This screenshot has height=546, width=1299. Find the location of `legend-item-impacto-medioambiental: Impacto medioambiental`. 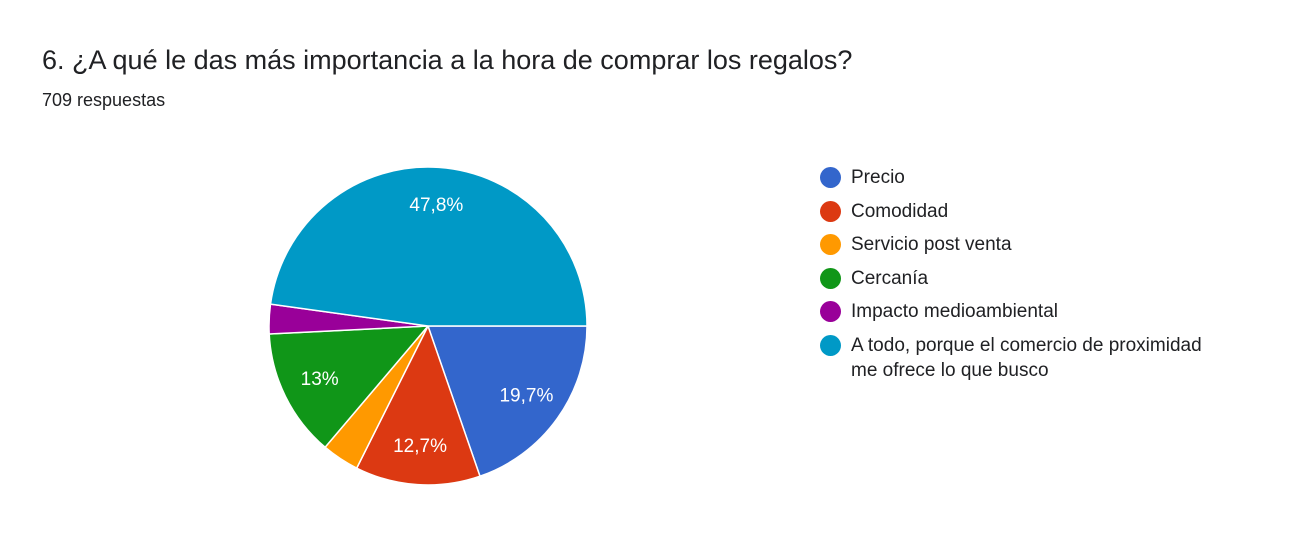

legend-item-impacto-medioambiental: Impacto medioambiental is located at coordinates (1030, 311).